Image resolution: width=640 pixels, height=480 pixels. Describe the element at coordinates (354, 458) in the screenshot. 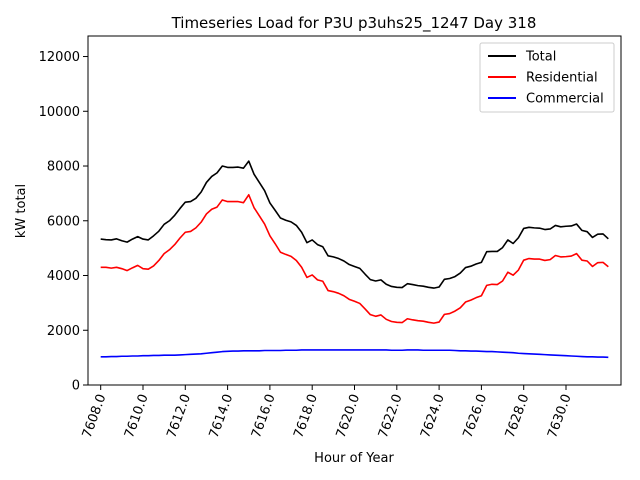

I see `x-axis-label: Hour of Year` at that location.